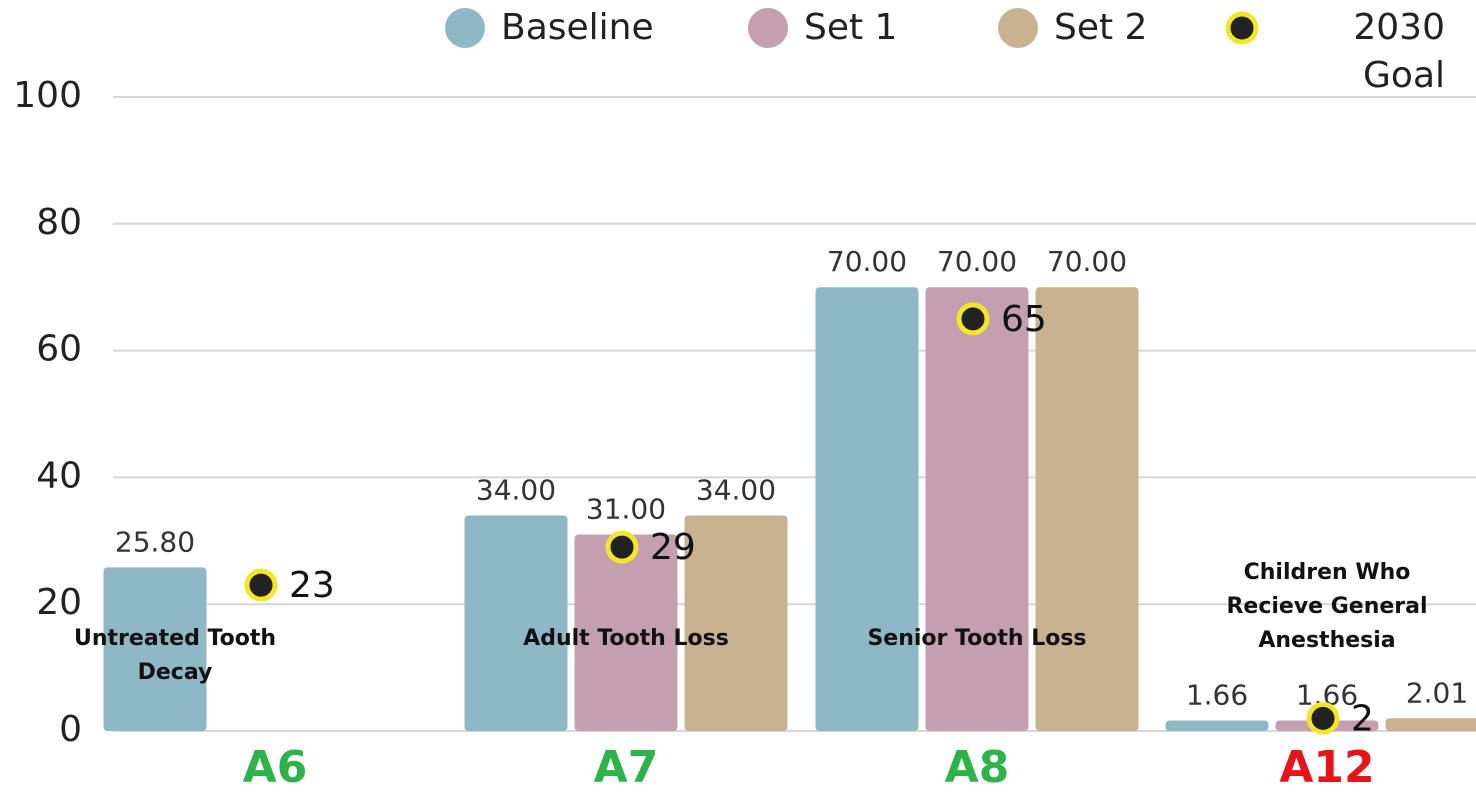 The width and height of the screenshot is (1476, 792). Describe the element at coordinates (59, 475) in the screenshot. I see `y-tick-label: 40` at that location.